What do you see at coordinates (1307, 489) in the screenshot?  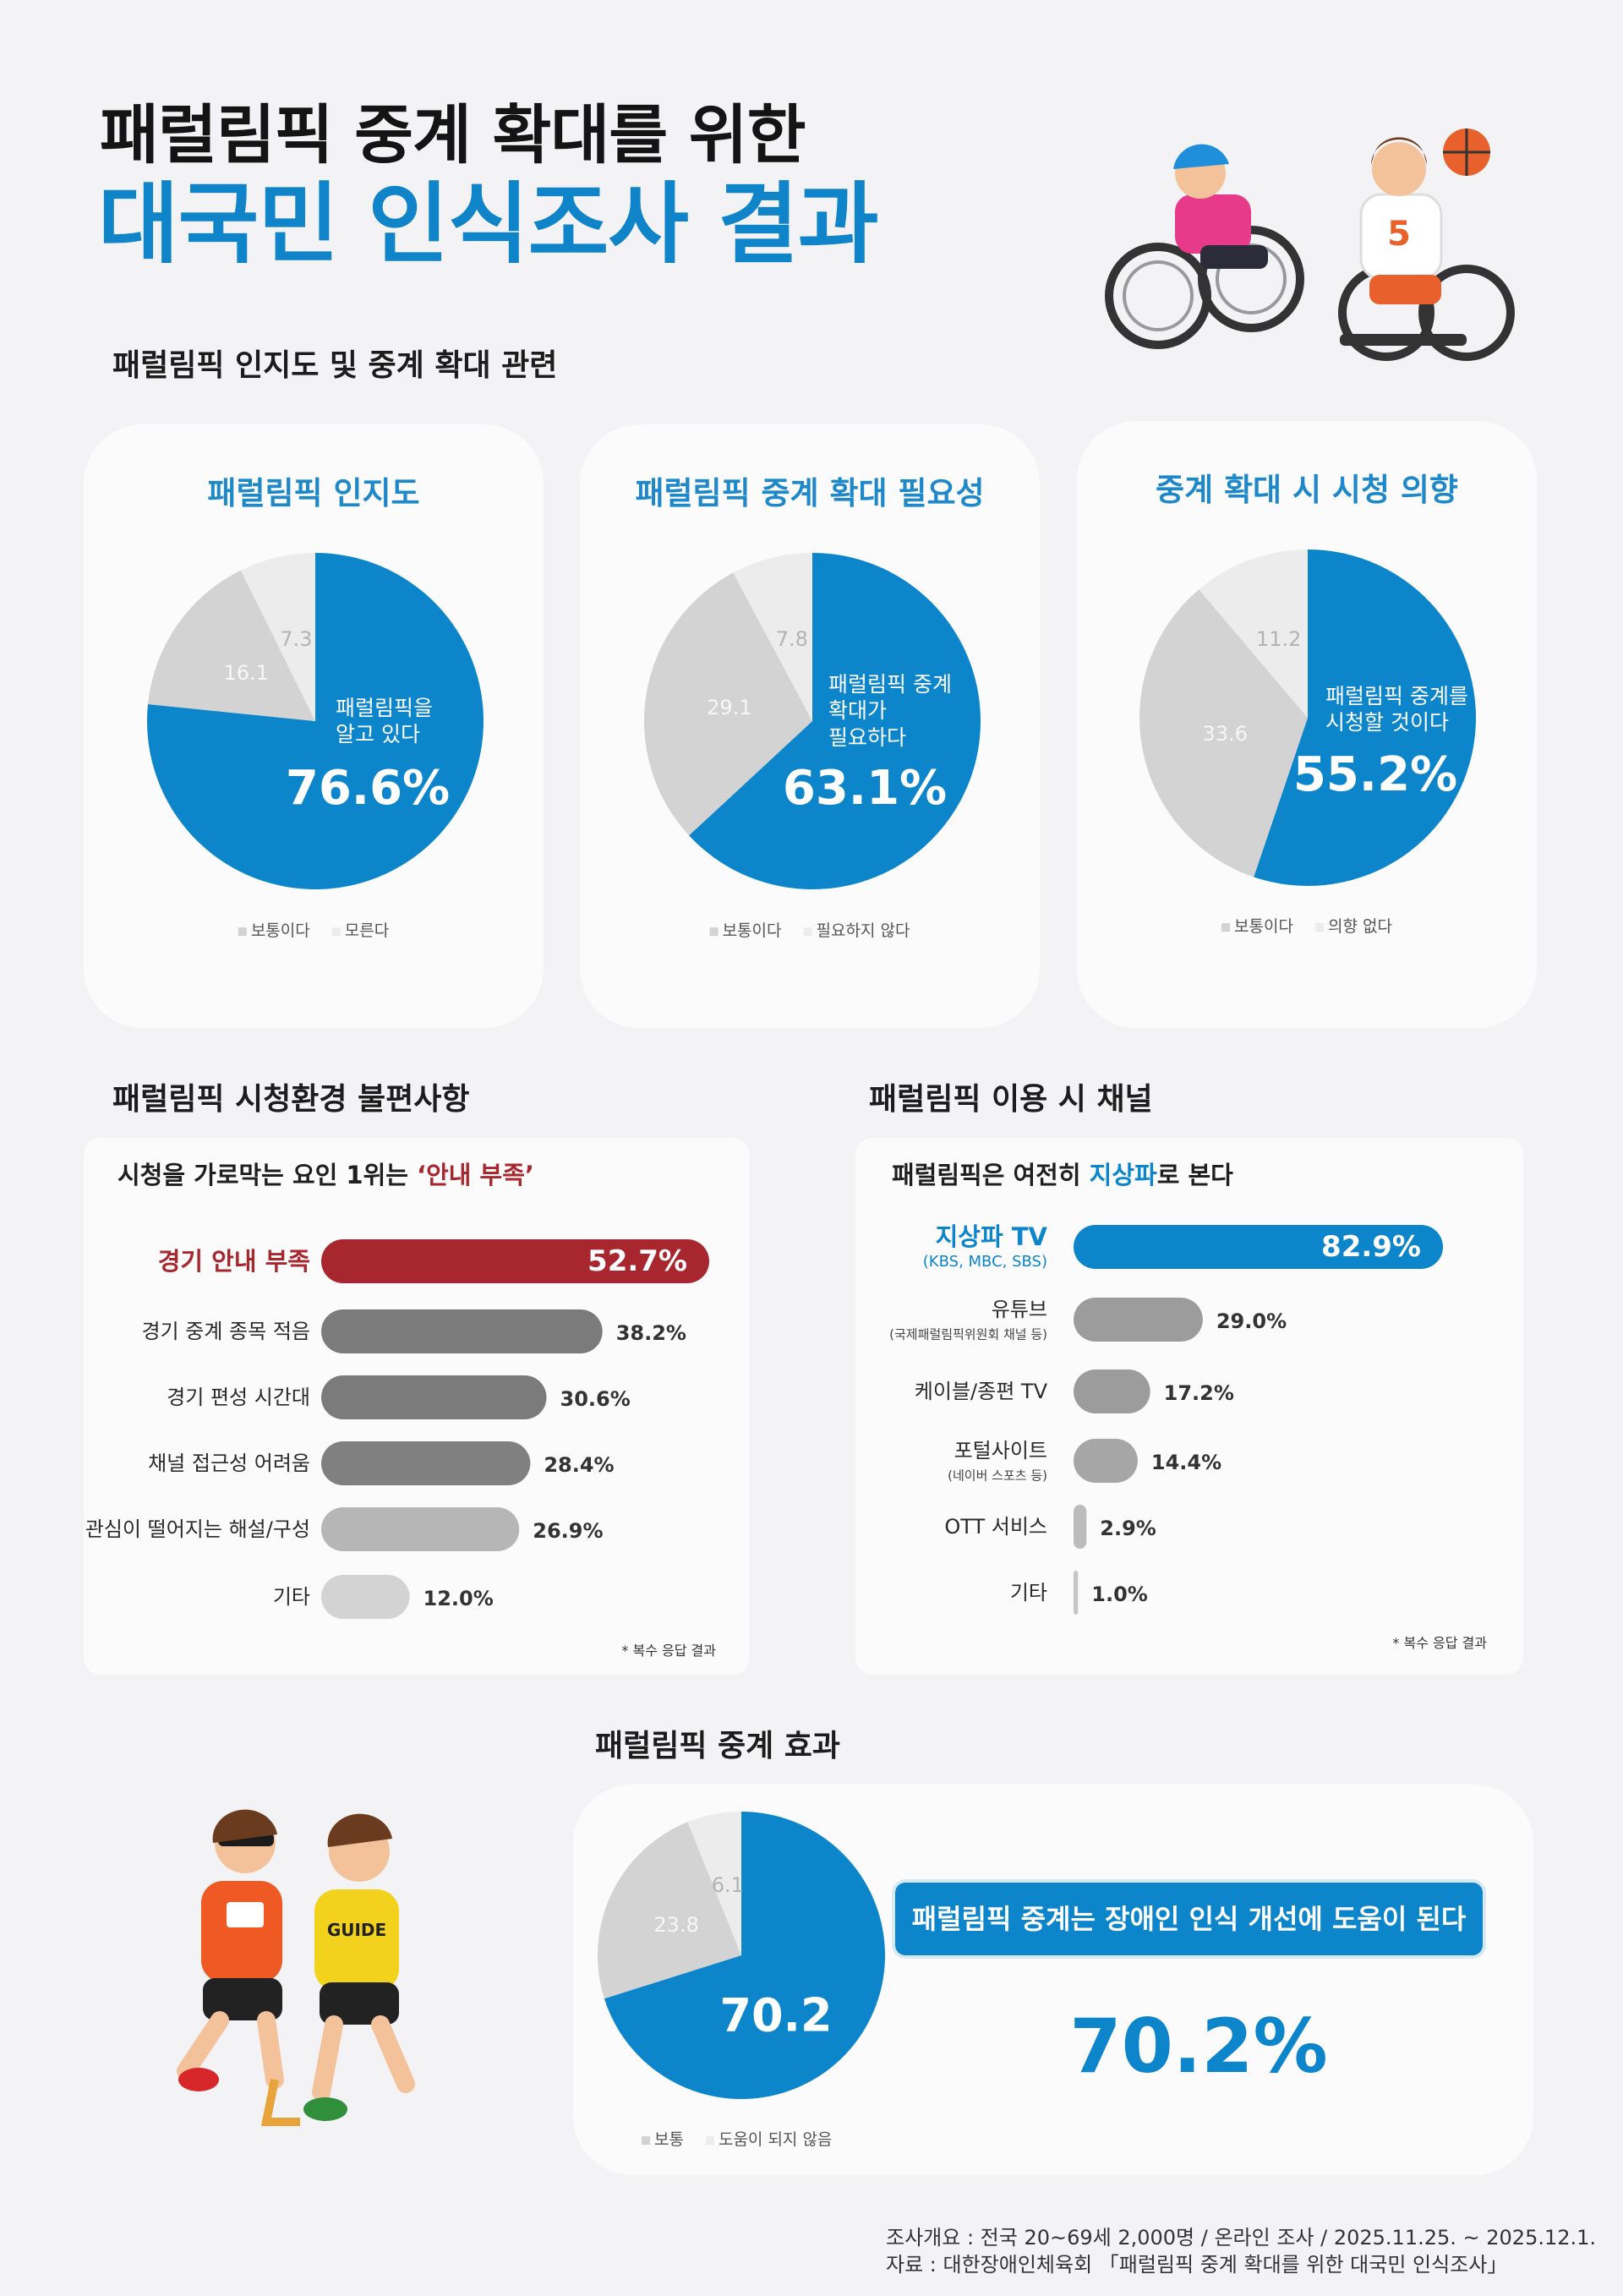 I see `chart-title: 중계 확대 시 시청 의향` at bounding box center [1307, 489].